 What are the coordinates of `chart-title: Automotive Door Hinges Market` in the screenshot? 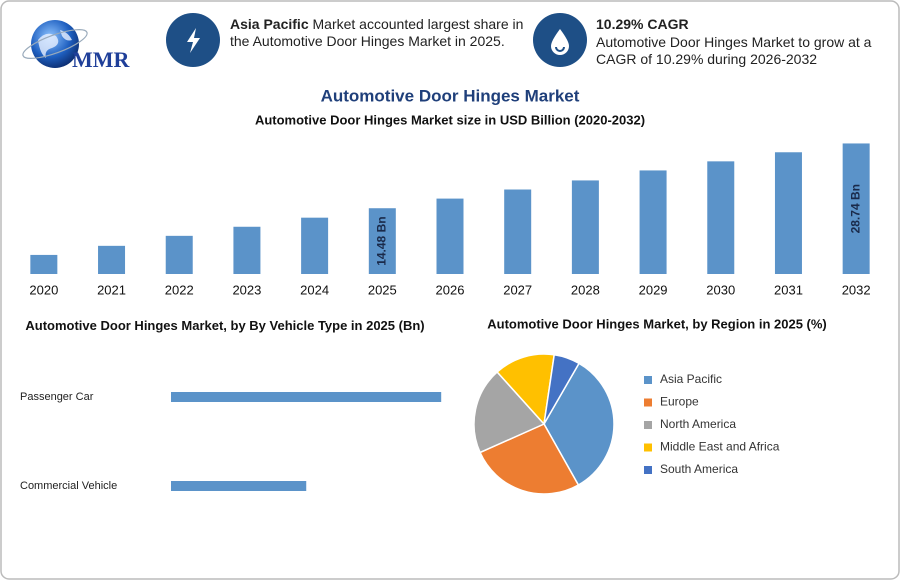 It's located at (450, 95).